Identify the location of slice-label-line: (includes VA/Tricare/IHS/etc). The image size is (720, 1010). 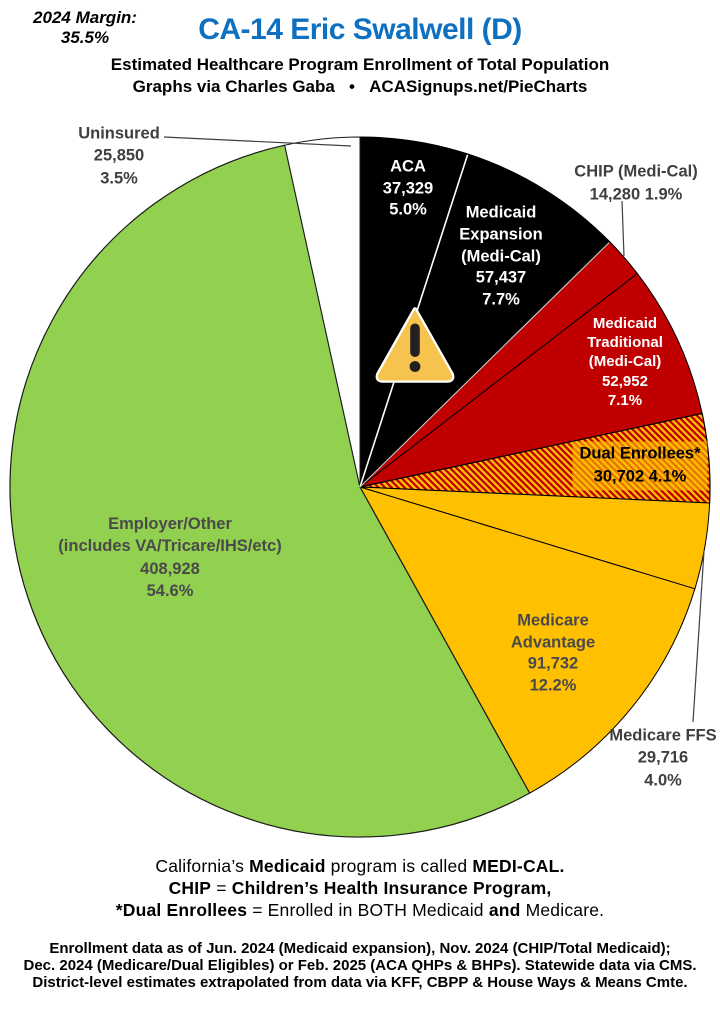
(170, 546).